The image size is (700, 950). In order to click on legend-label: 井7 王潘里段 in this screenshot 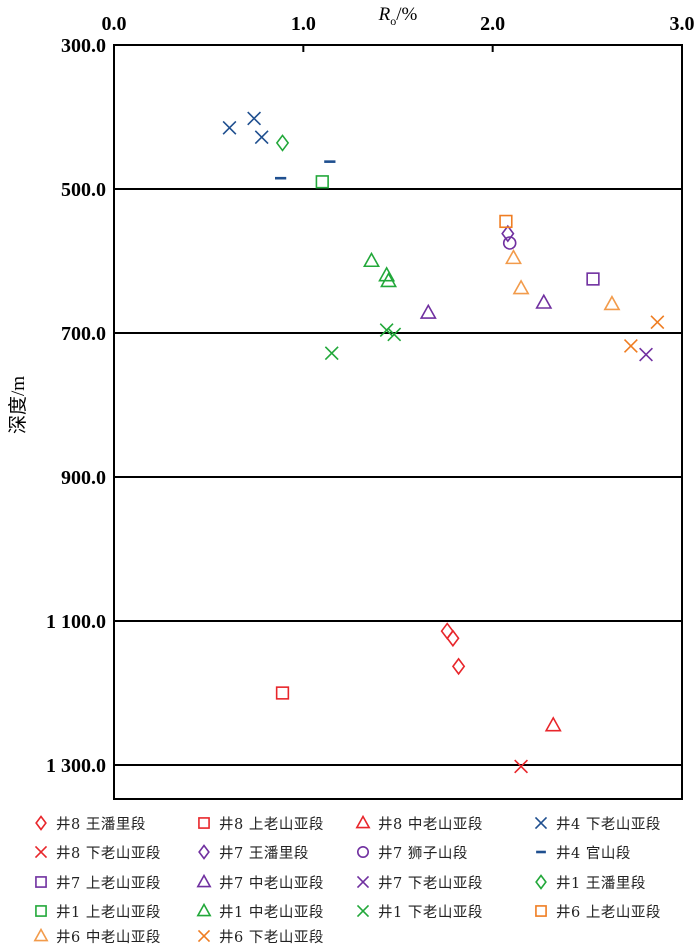, I will do `click(264, 853)`.